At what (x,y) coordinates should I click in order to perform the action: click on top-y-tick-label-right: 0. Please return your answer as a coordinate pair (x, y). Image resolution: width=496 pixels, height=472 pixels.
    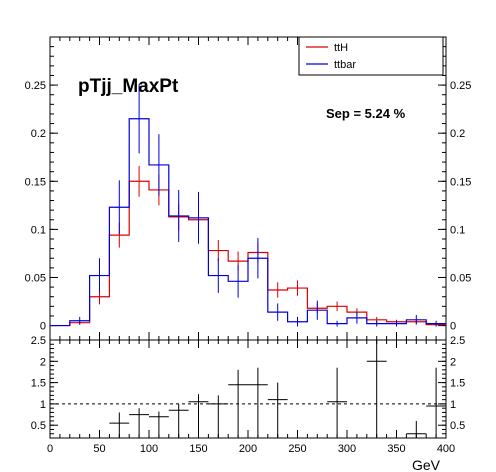
    Looking at the image, I should click on (453, 327).